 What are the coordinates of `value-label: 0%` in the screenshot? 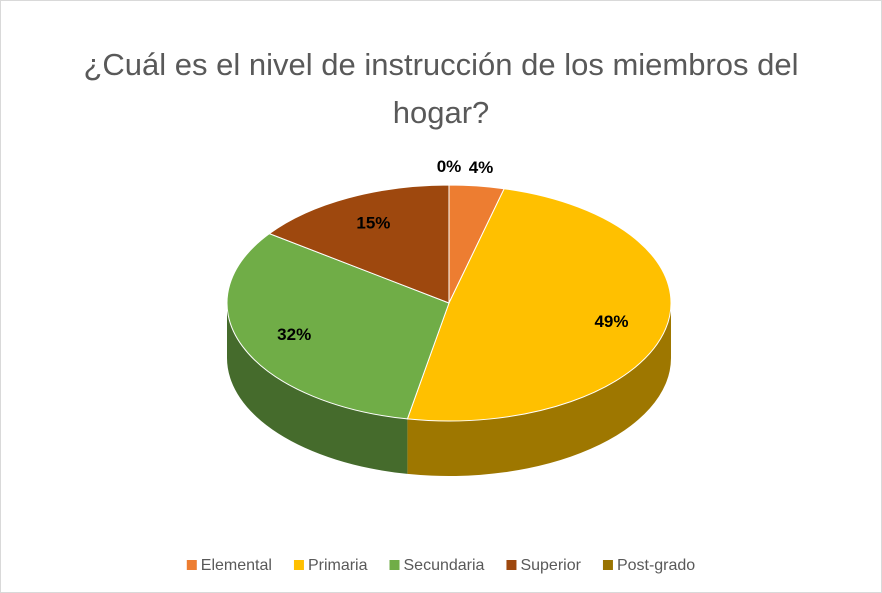 It's located at (449, 166).